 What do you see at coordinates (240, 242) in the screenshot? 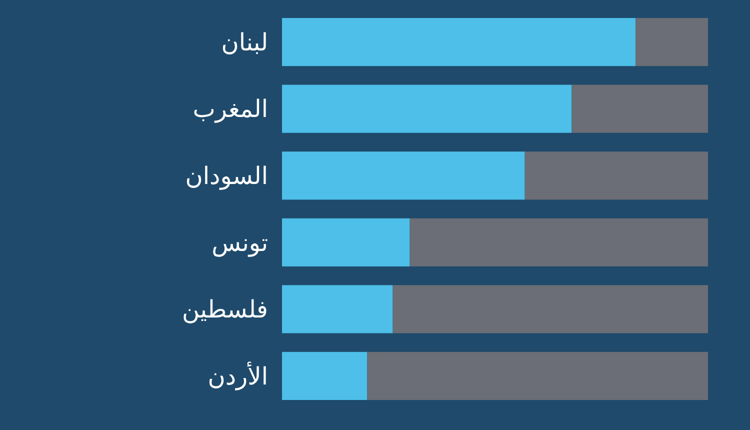
I see `y-tick-label: تونس` at bounding box center [240, 242].